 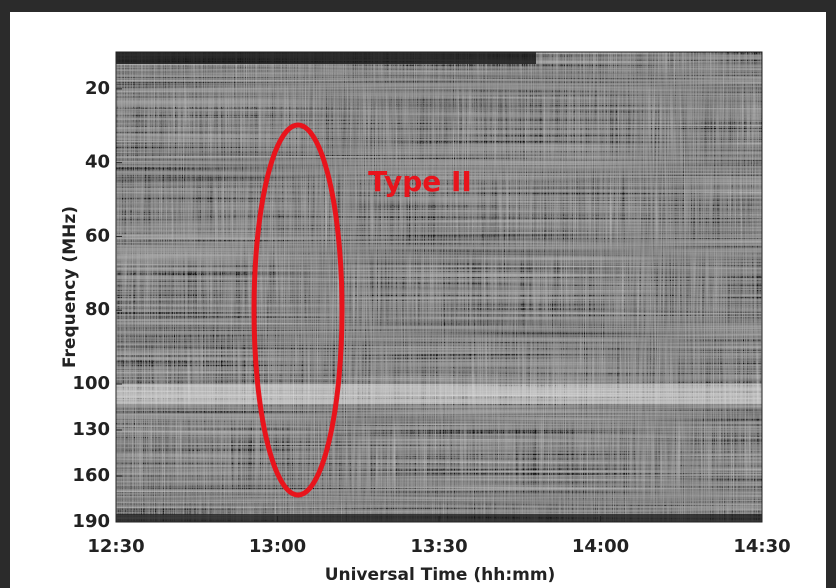 I want to click on x-axis-label: Universal Time (hh:mm), so click(x=440, y=575).